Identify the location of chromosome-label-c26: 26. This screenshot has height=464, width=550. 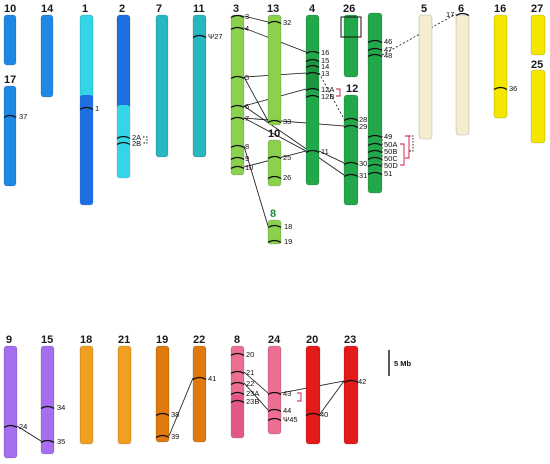
(349, 9).